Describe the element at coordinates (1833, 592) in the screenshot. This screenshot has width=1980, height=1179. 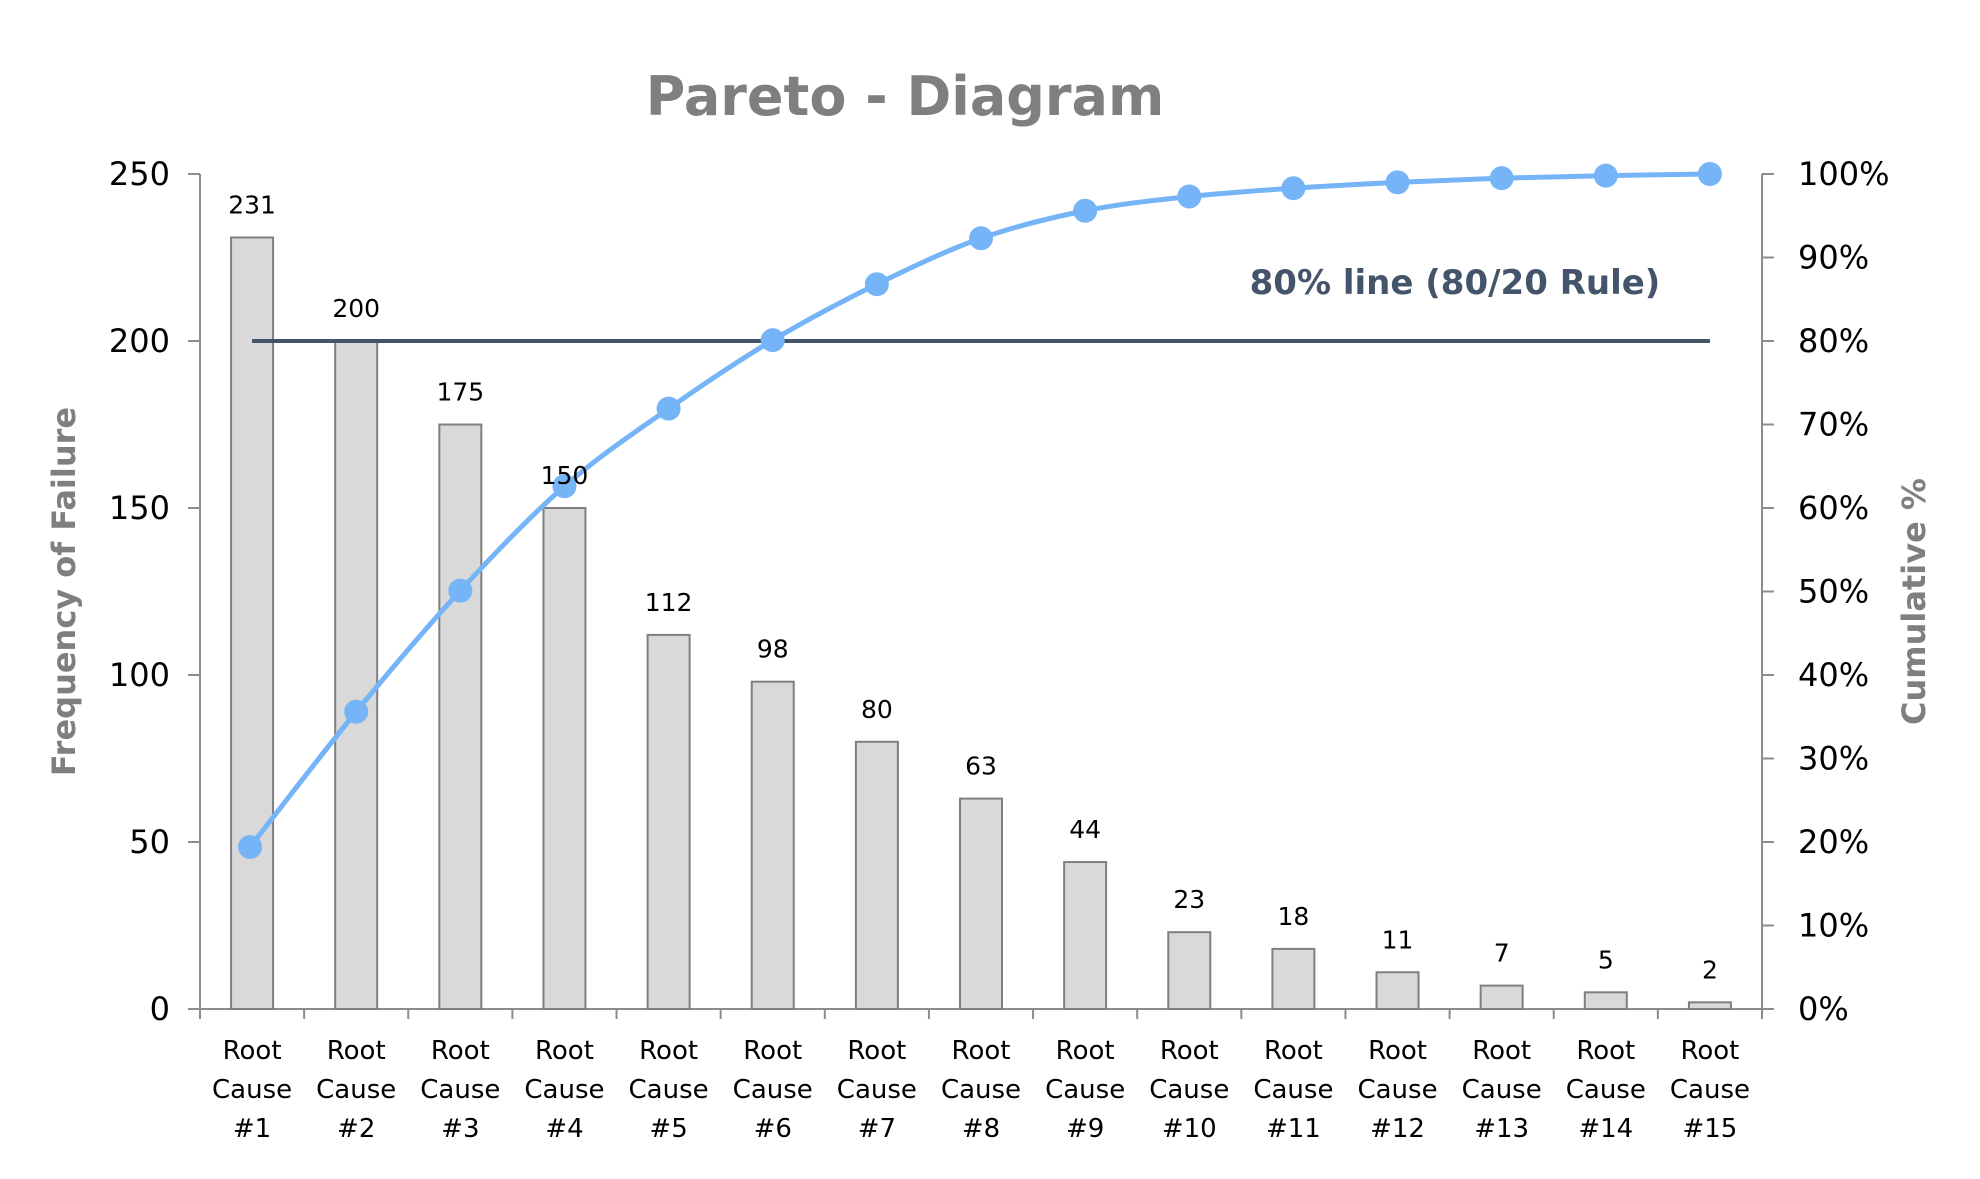
I see `y2-tick-label: 50%` at that location.